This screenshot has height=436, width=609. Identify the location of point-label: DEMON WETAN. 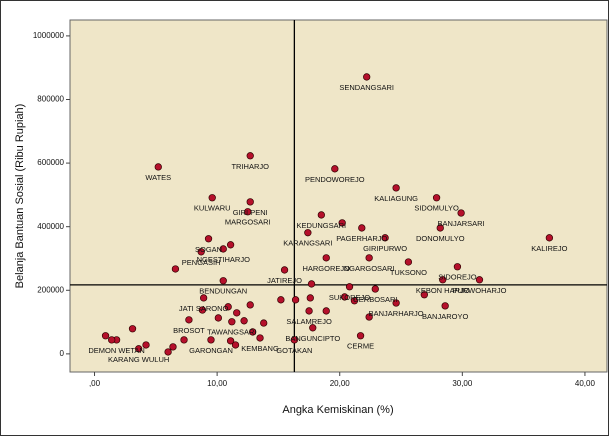
(116, 350).